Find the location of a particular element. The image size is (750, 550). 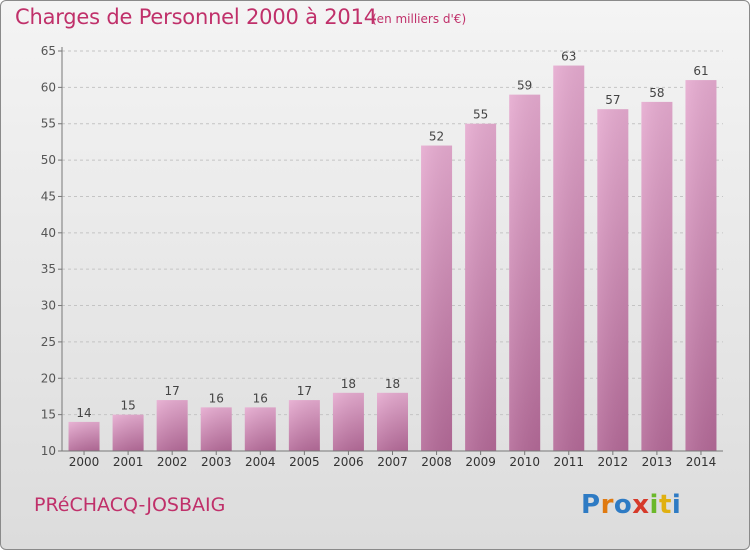

x-tick-label: 2010 is located at coordinates (524, 462).